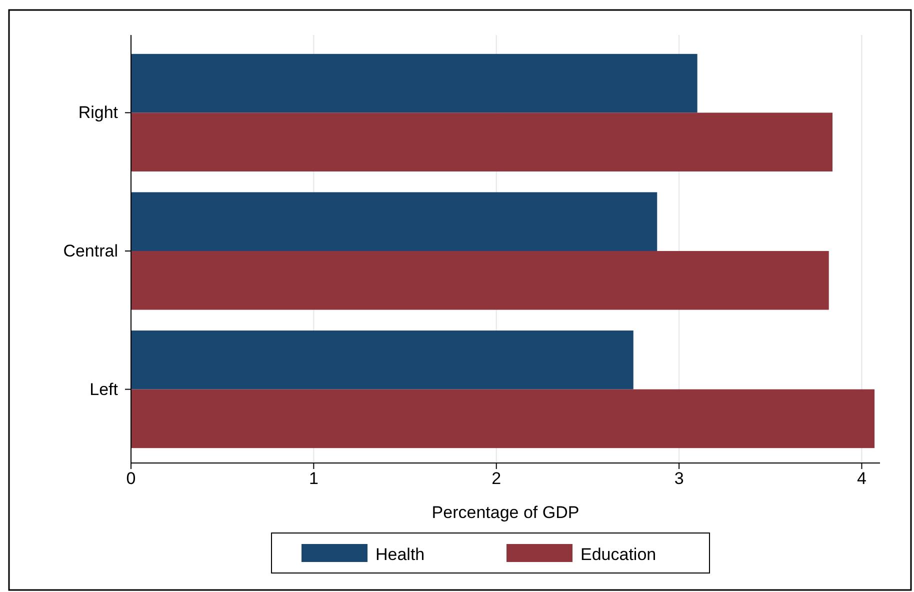 This screenshot has height=592, width=914. What do you see at coordinates (861, 478) in the screenshot?
I see `x-tick-label: 4` at bounding box center [861, 478].